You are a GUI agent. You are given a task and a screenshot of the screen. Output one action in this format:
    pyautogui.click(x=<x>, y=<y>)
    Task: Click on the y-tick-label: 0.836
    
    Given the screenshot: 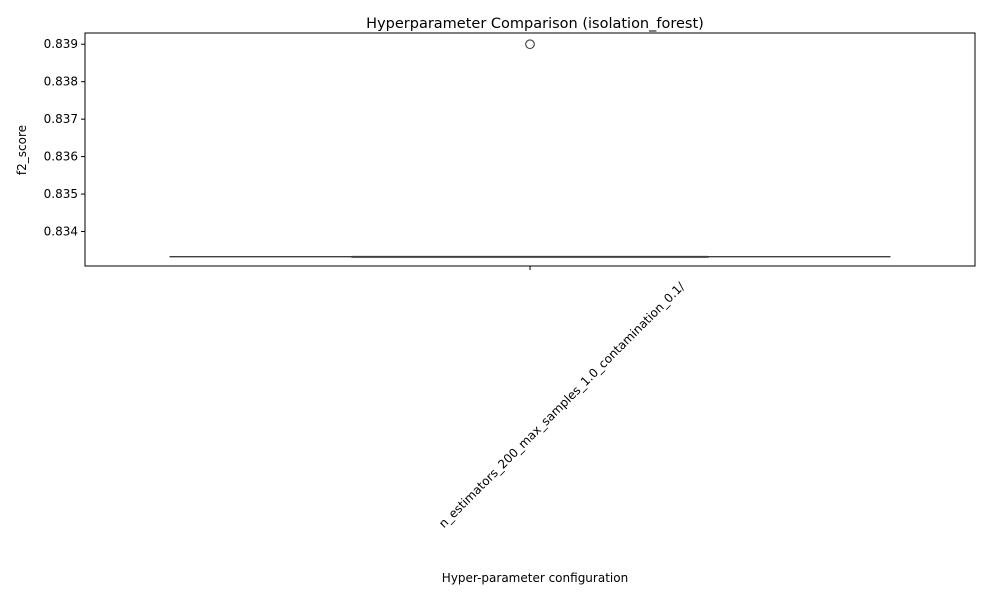 What is the action you would take?
    pyautogui.click(x=61, y=157)
    